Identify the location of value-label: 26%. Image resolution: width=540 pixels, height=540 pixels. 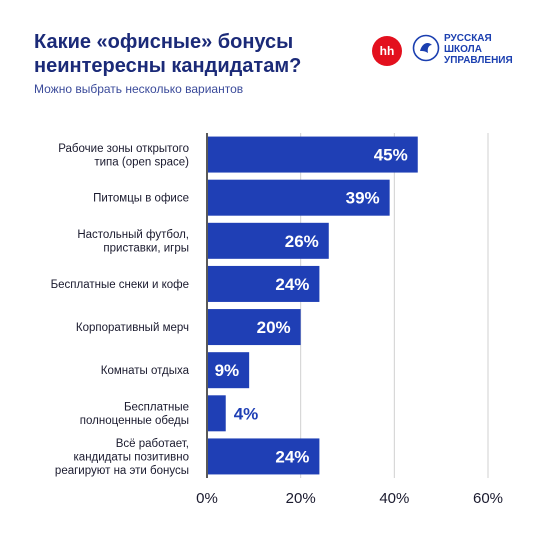
(302, 241).